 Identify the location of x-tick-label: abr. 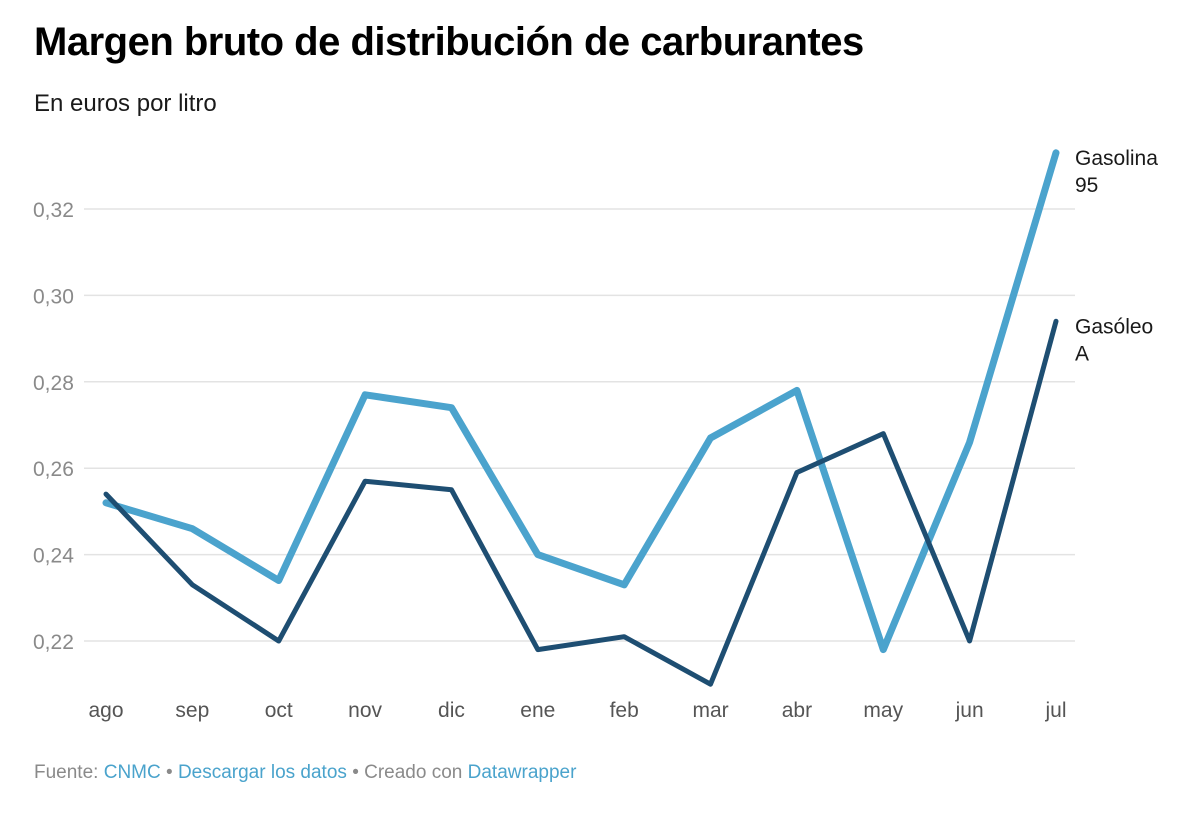
(797, 710).